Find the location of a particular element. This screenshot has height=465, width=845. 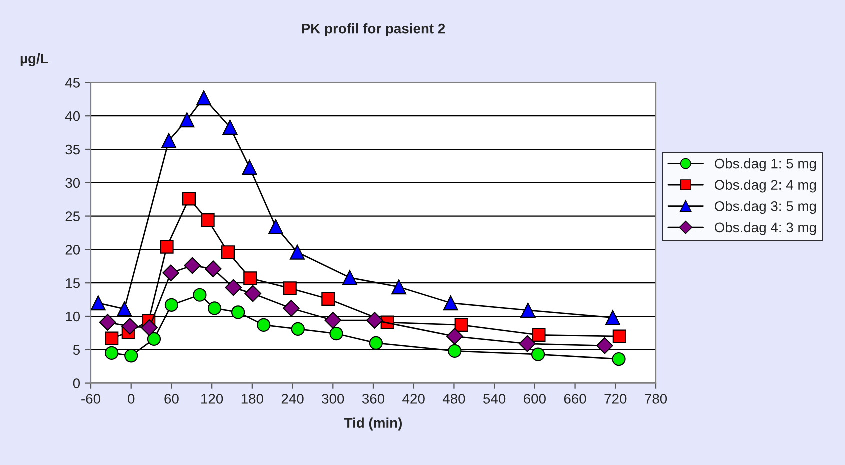

x-tick-label: 780 is located at coordinates (656, 399).